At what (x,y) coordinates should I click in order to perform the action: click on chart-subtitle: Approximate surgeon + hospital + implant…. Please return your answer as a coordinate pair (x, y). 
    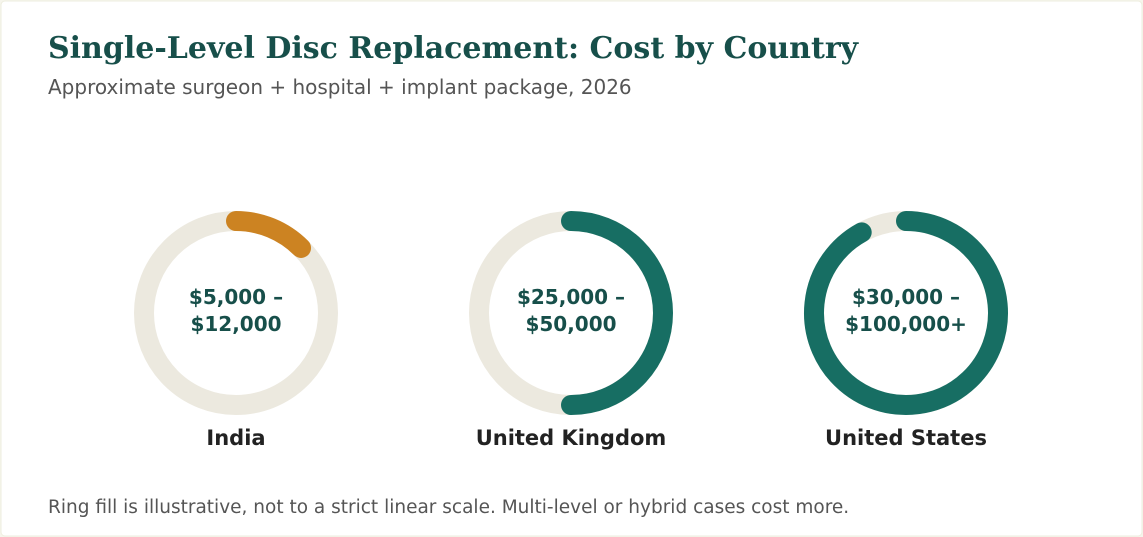
    Looking at the image, I should click on (340, 87).